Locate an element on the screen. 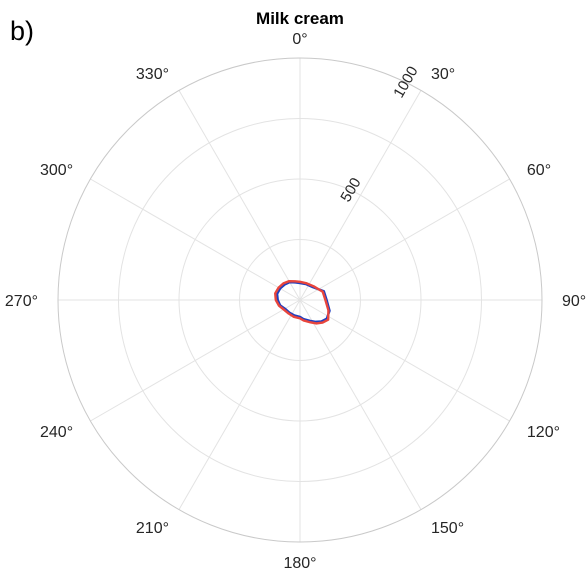 This screenshot has width=587, height=576. theta-tick-label: 0° is located at coordinates (299, 39).